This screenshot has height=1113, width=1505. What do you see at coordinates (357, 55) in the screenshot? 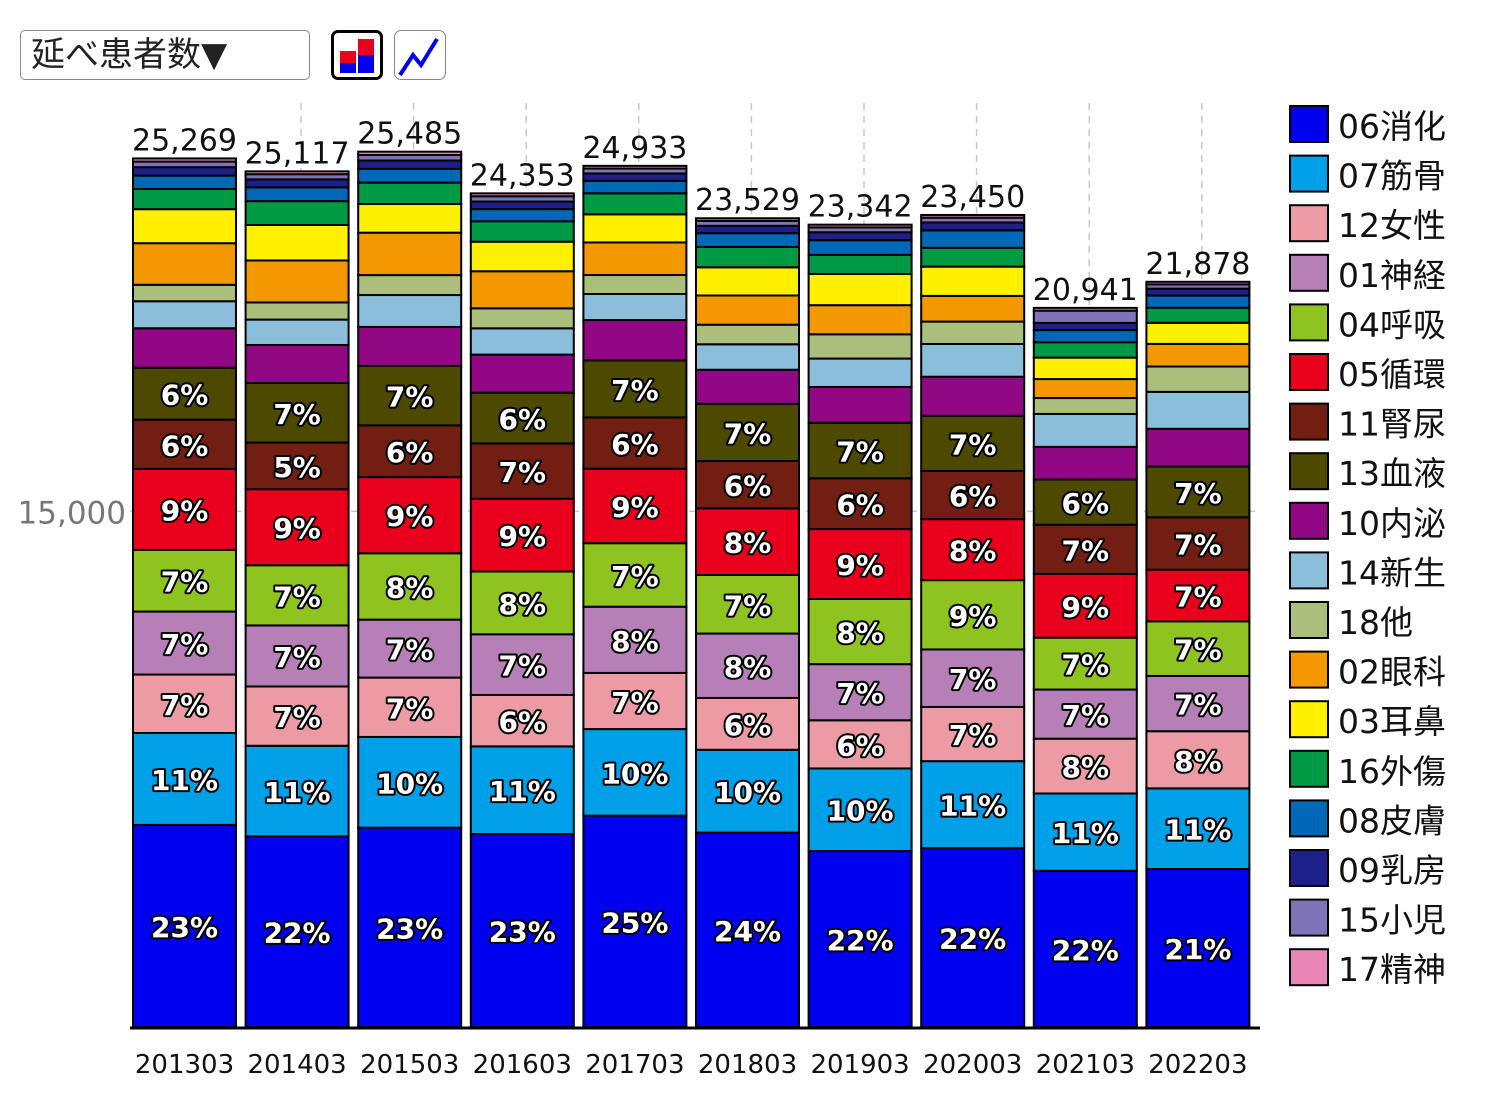
I see `stacked-bar-chart-icon` at bounding box center [357, 55].